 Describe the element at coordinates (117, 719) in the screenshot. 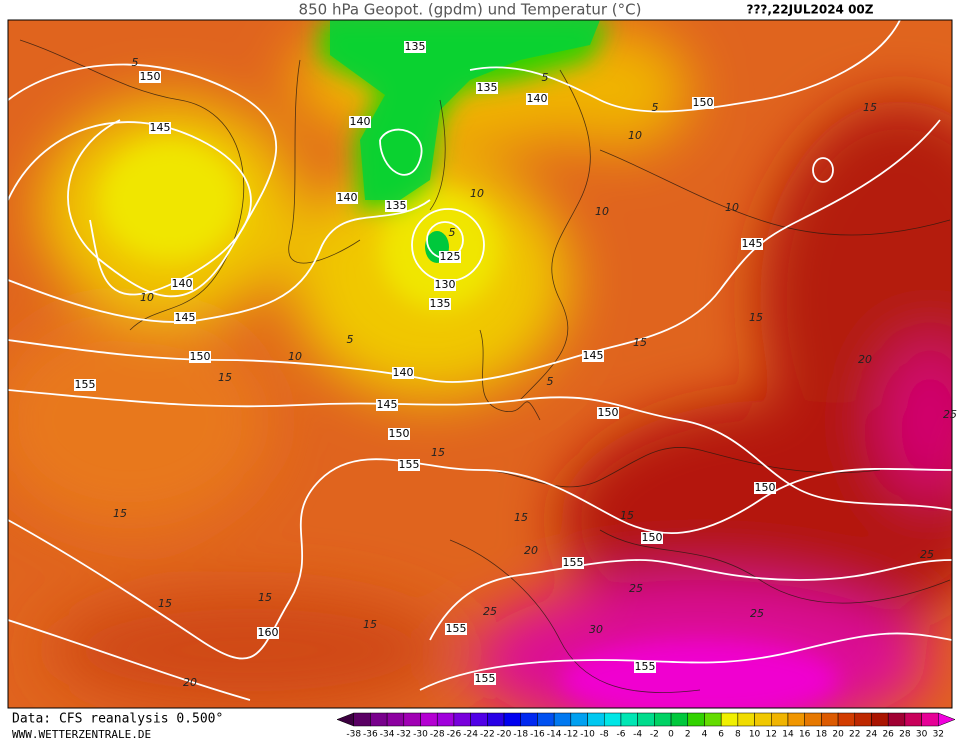

I see `data-source: Data: CFS reanalysis 0.500°` at that location.